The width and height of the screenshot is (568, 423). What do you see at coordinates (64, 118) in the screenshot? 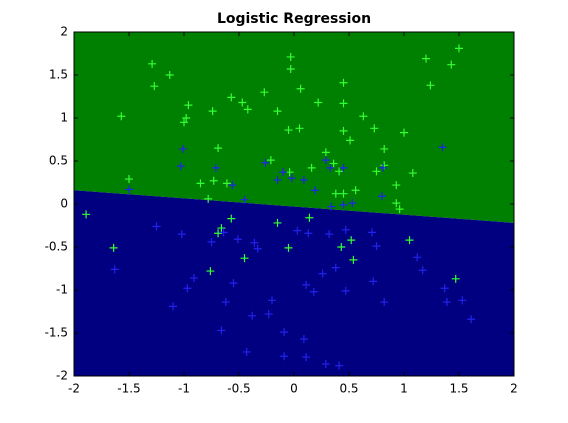
I see `y-tick-label: 1` at bounding box center [64, 118].